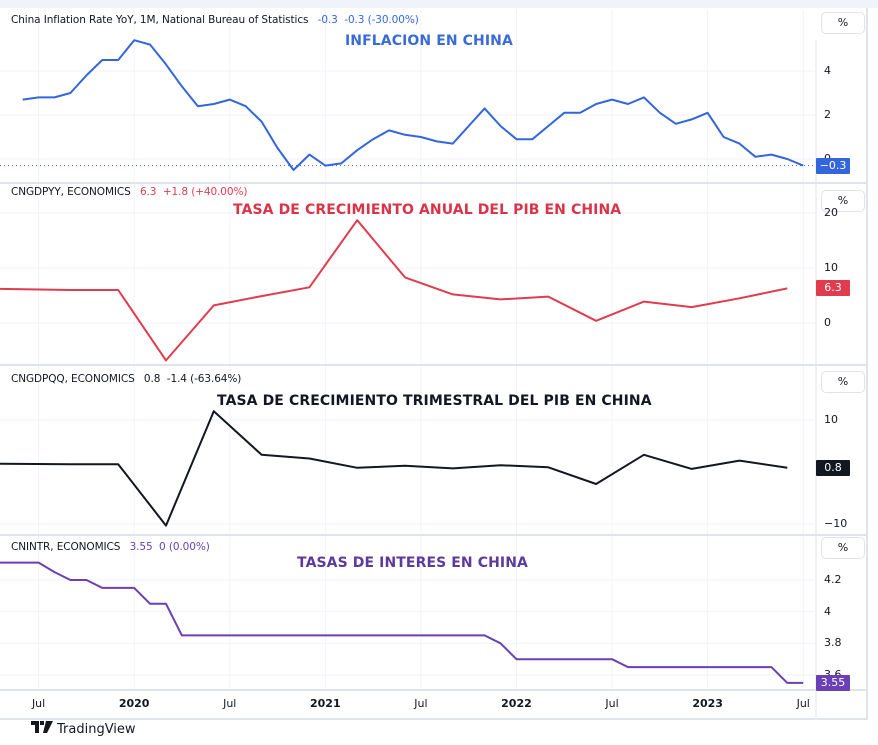 The height and width of the screenshot is (745, 878). I want to click on time-axis-tick: 2020, so click(134, 703).